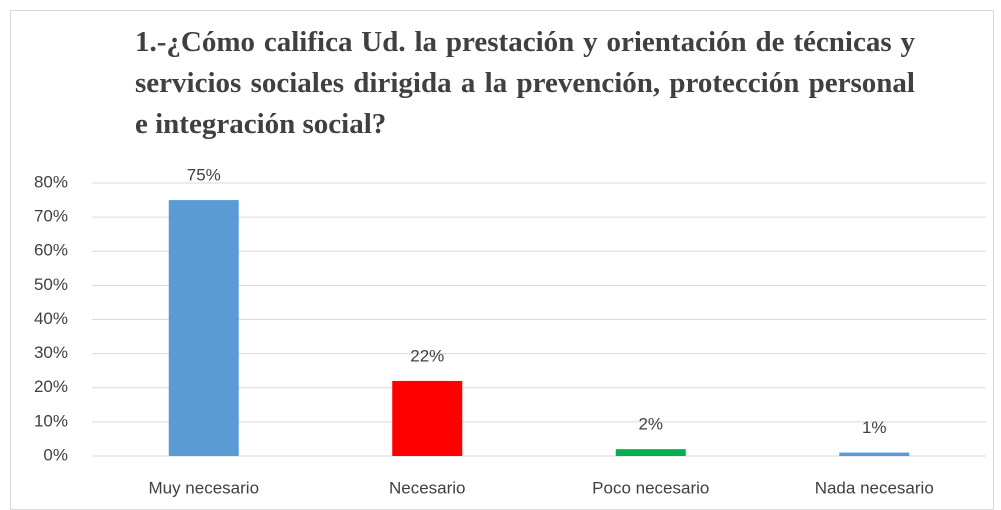 This screenshot has width=1001, height=510. Describe the element at coordinates (51, 386) in the screenshot. I see `y-tick-label: 20%` at that location.